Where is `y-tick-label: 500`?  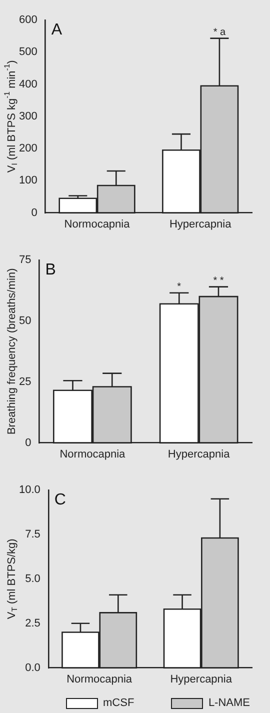 y-tick-label: 500 is located at coordinates (28, 52).